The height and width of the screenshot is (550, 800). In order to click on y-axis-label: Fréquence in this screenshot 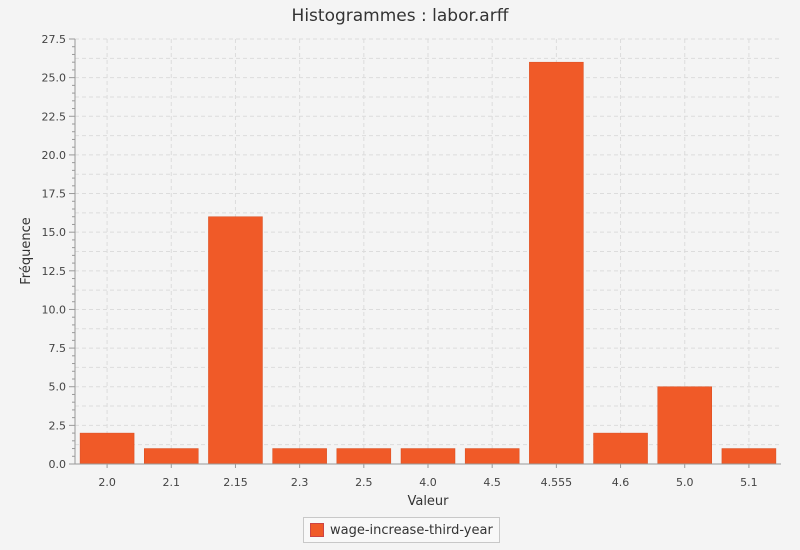, I will do `click(26, 250)`.